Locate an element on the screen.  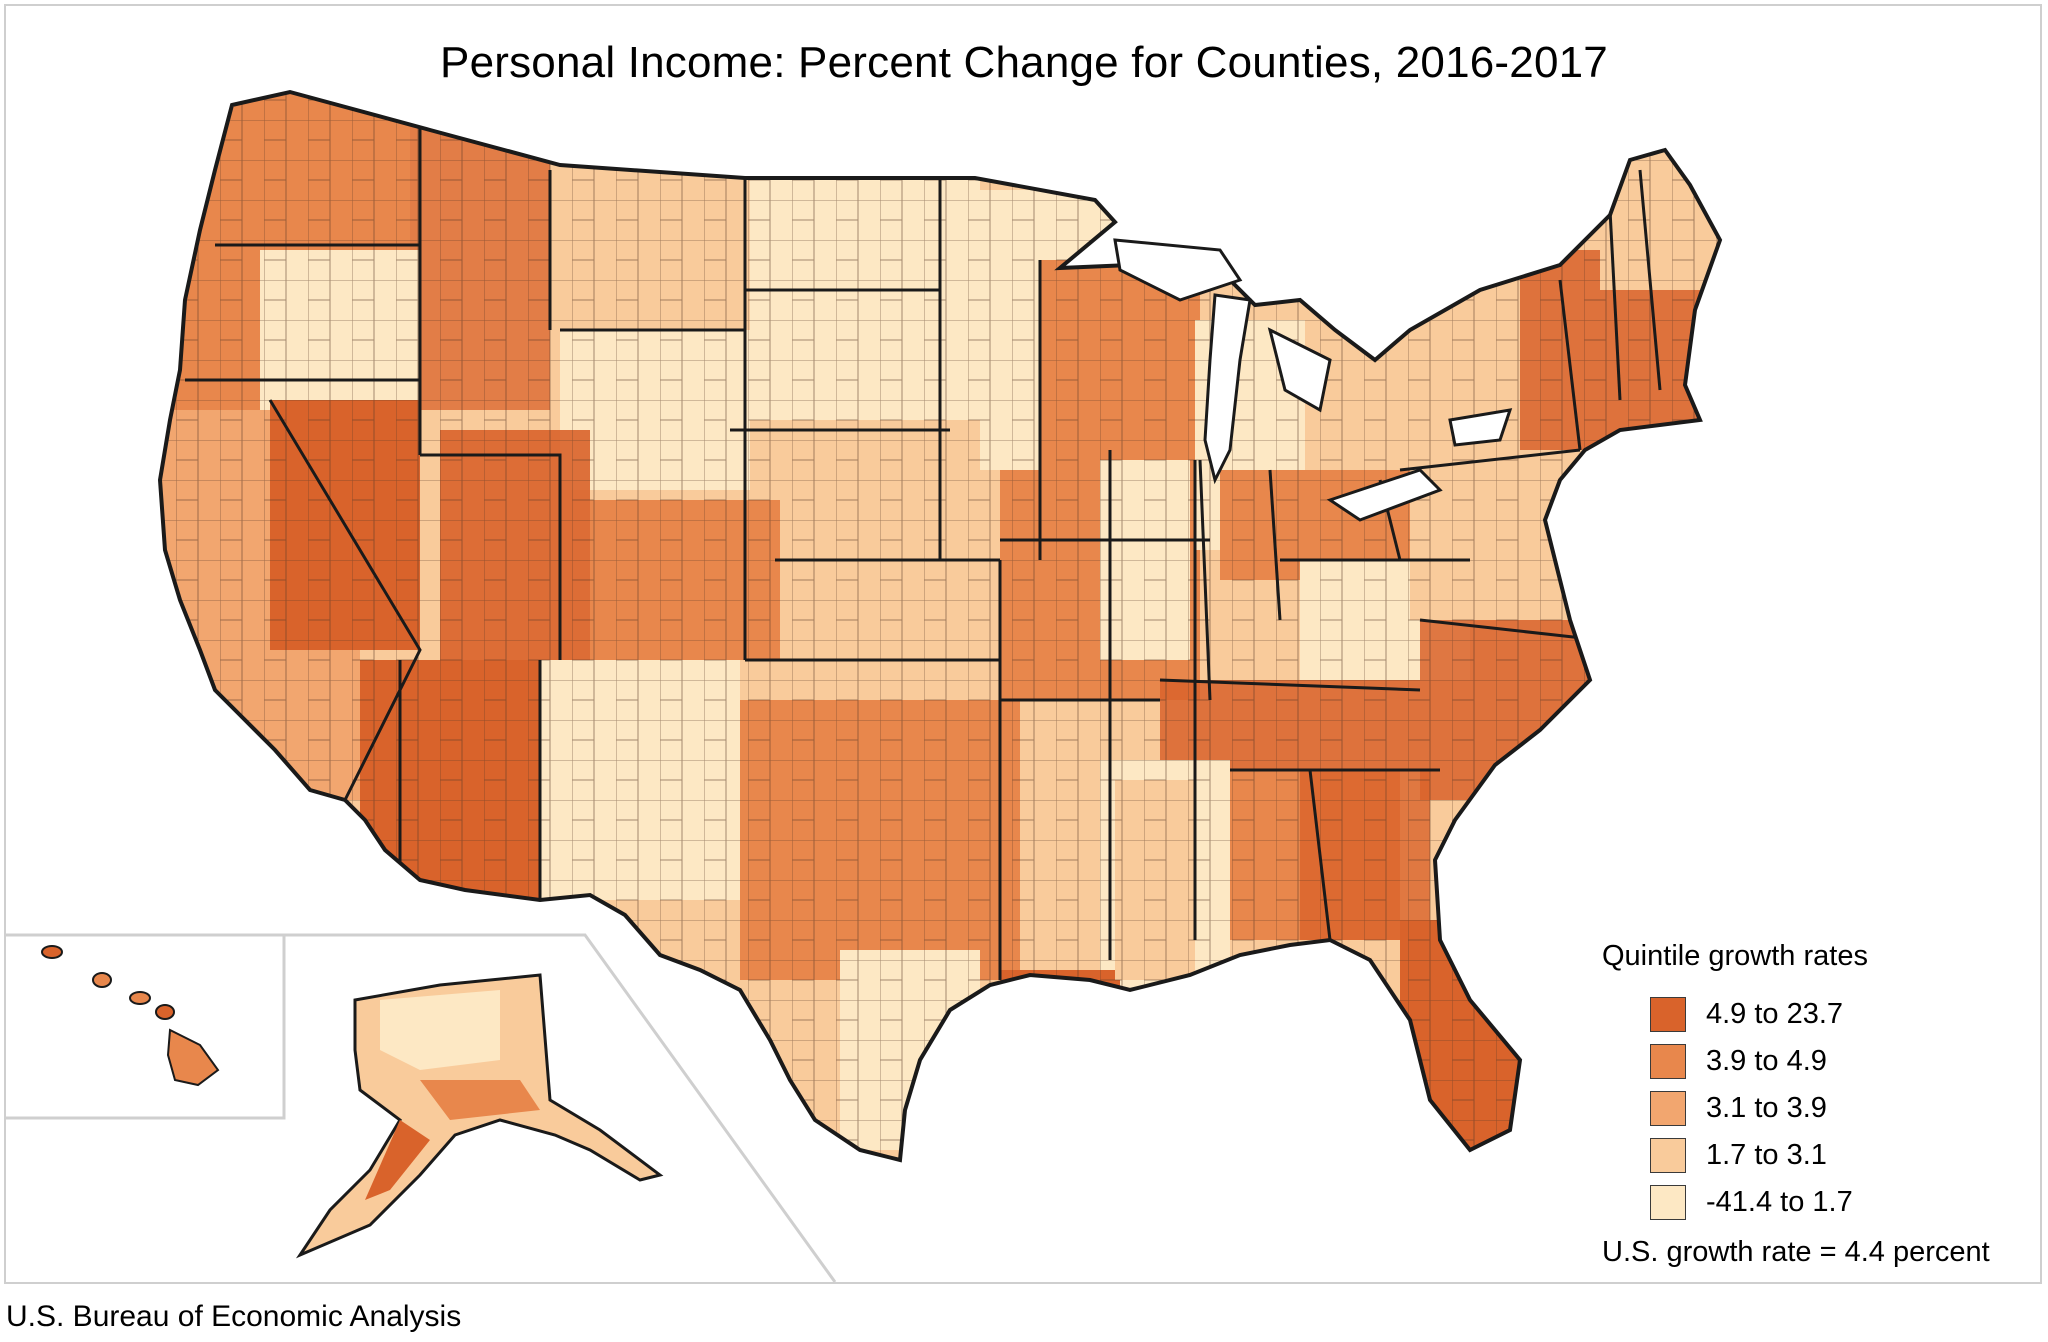
legend-label: -41.4 to 1.7 is located at coordinates (1779, 1202).